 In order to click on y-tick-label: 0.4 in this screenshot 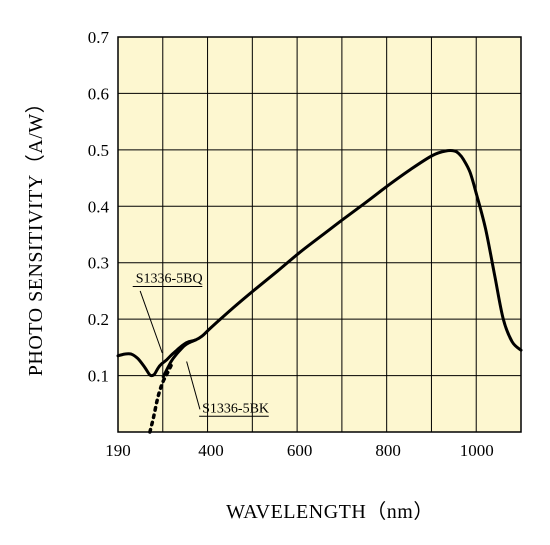, I will do `click(99, 206)`.